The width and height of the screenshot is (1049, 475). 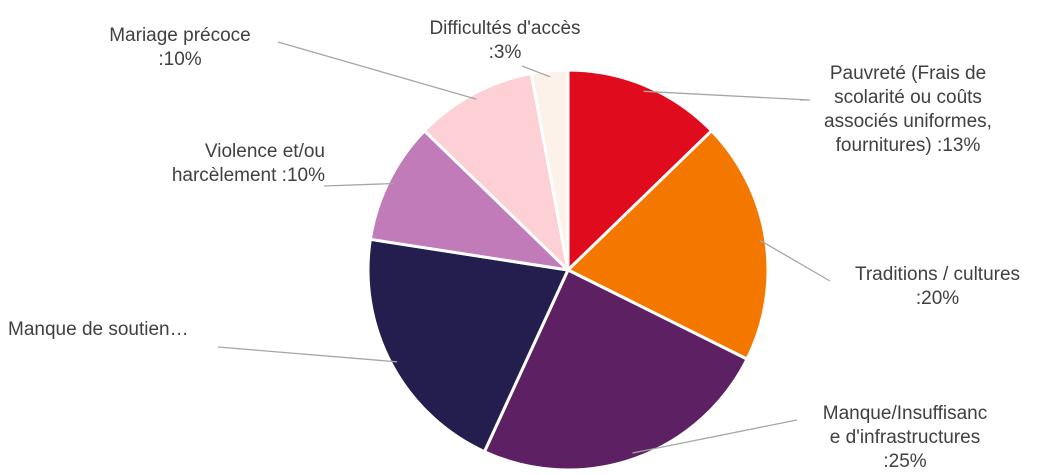 I want to click on leader-line-difficultes, so click(x=536, y=71).